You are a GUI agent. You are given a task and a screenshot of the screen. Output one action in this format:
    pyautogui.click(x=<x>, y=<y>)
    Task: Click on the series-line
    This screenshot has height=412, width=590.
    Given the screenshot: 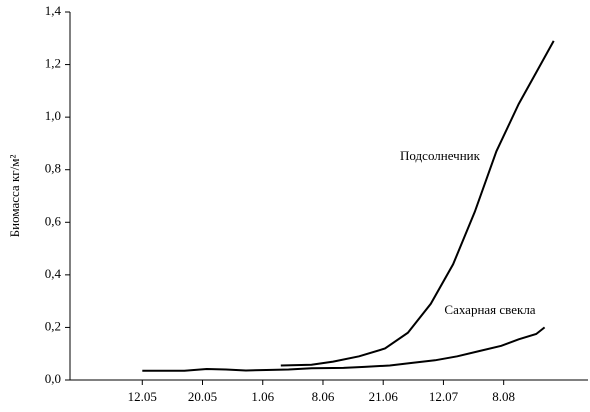 What is the action you would take?
    pyautogui.click(x=344, y=349)
    